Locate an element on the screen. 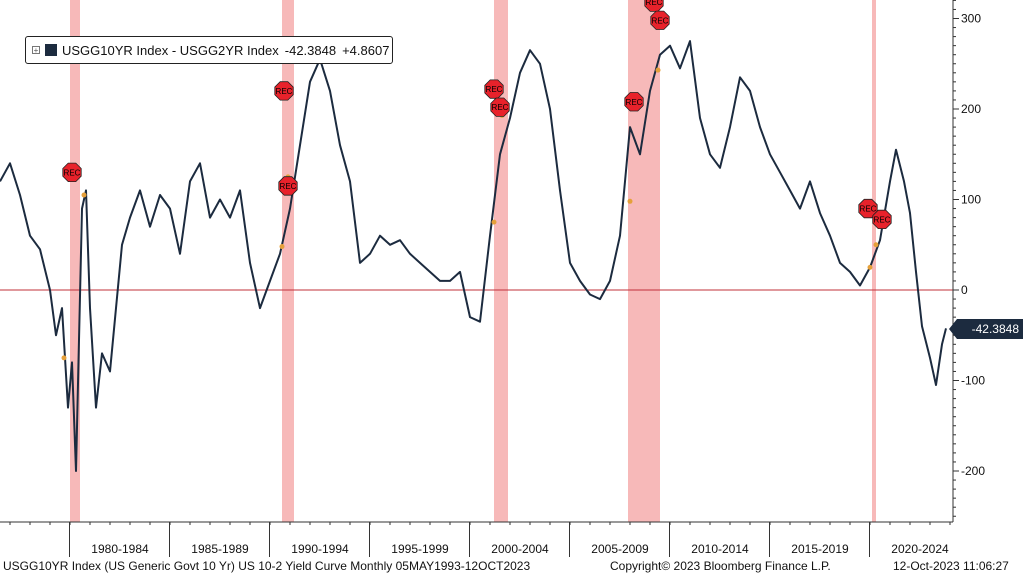 The height and width of the screenshot is (575, 1025). x-tick-label: 2015-2019 is located at coordinates (820, 549).